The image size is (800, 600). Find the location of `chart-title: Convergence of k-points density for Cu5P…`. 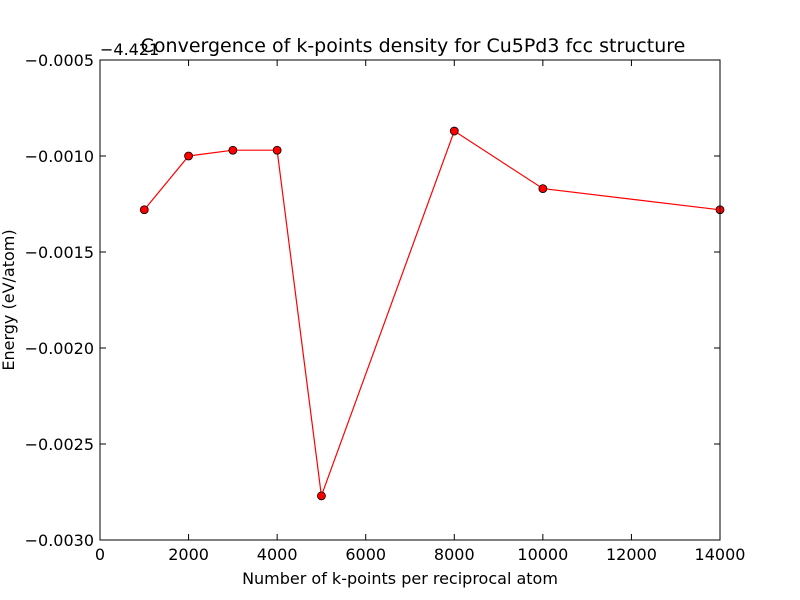

chart-title: Convergence of k-points density for Cu5P… is located at coordinates (413, 46).